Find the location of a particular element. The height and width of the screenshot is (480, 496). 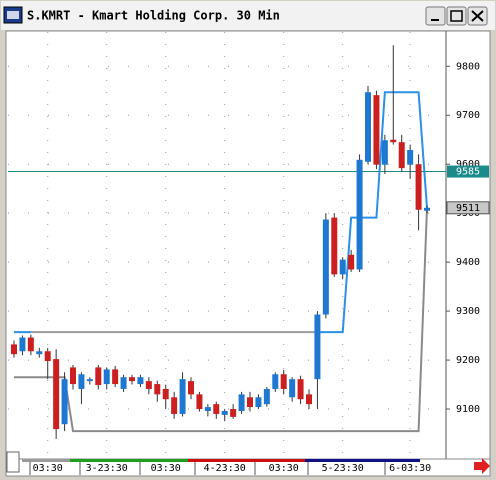

y-tick-label: 9800 is located at coordinates (468, 66).